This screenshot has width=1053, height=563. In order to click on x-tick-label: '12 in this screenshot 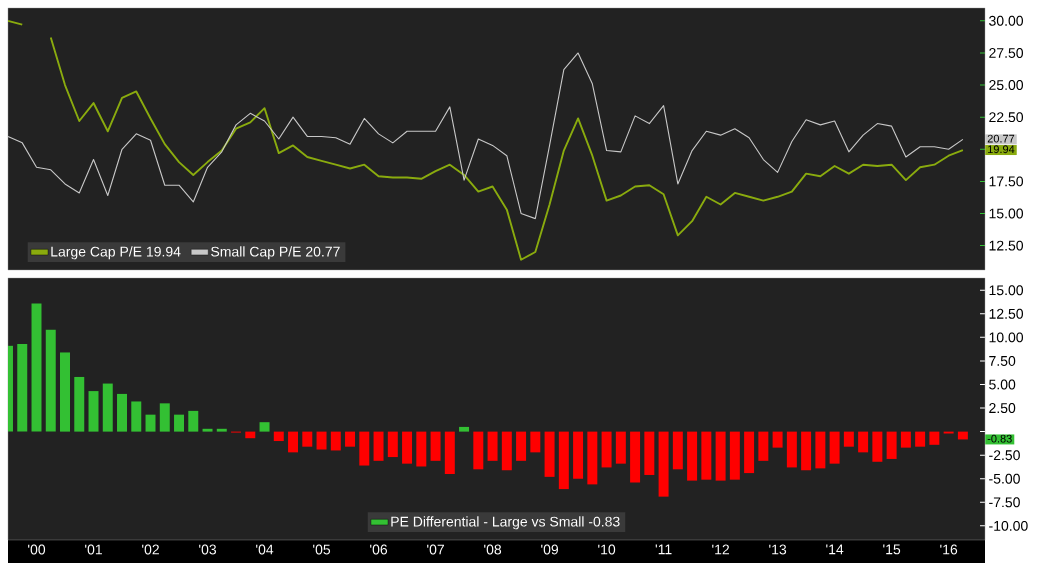, I will do `click(721, 549)`.